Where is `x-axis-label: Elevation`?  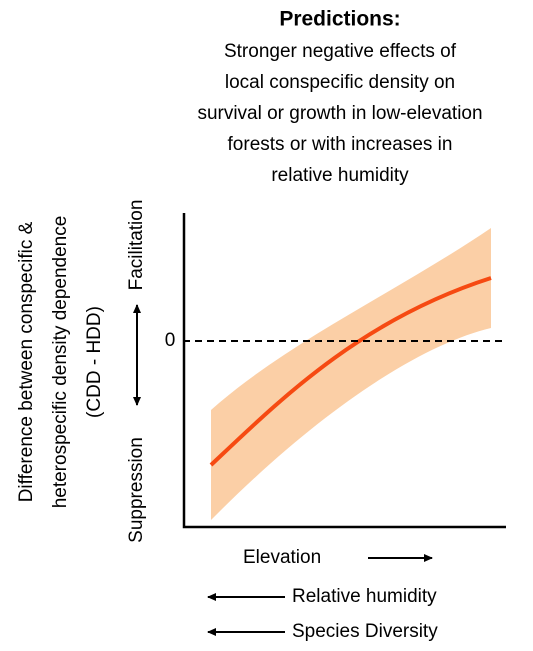
x-axis-label: Elevation is located at coordinates (282, 557).